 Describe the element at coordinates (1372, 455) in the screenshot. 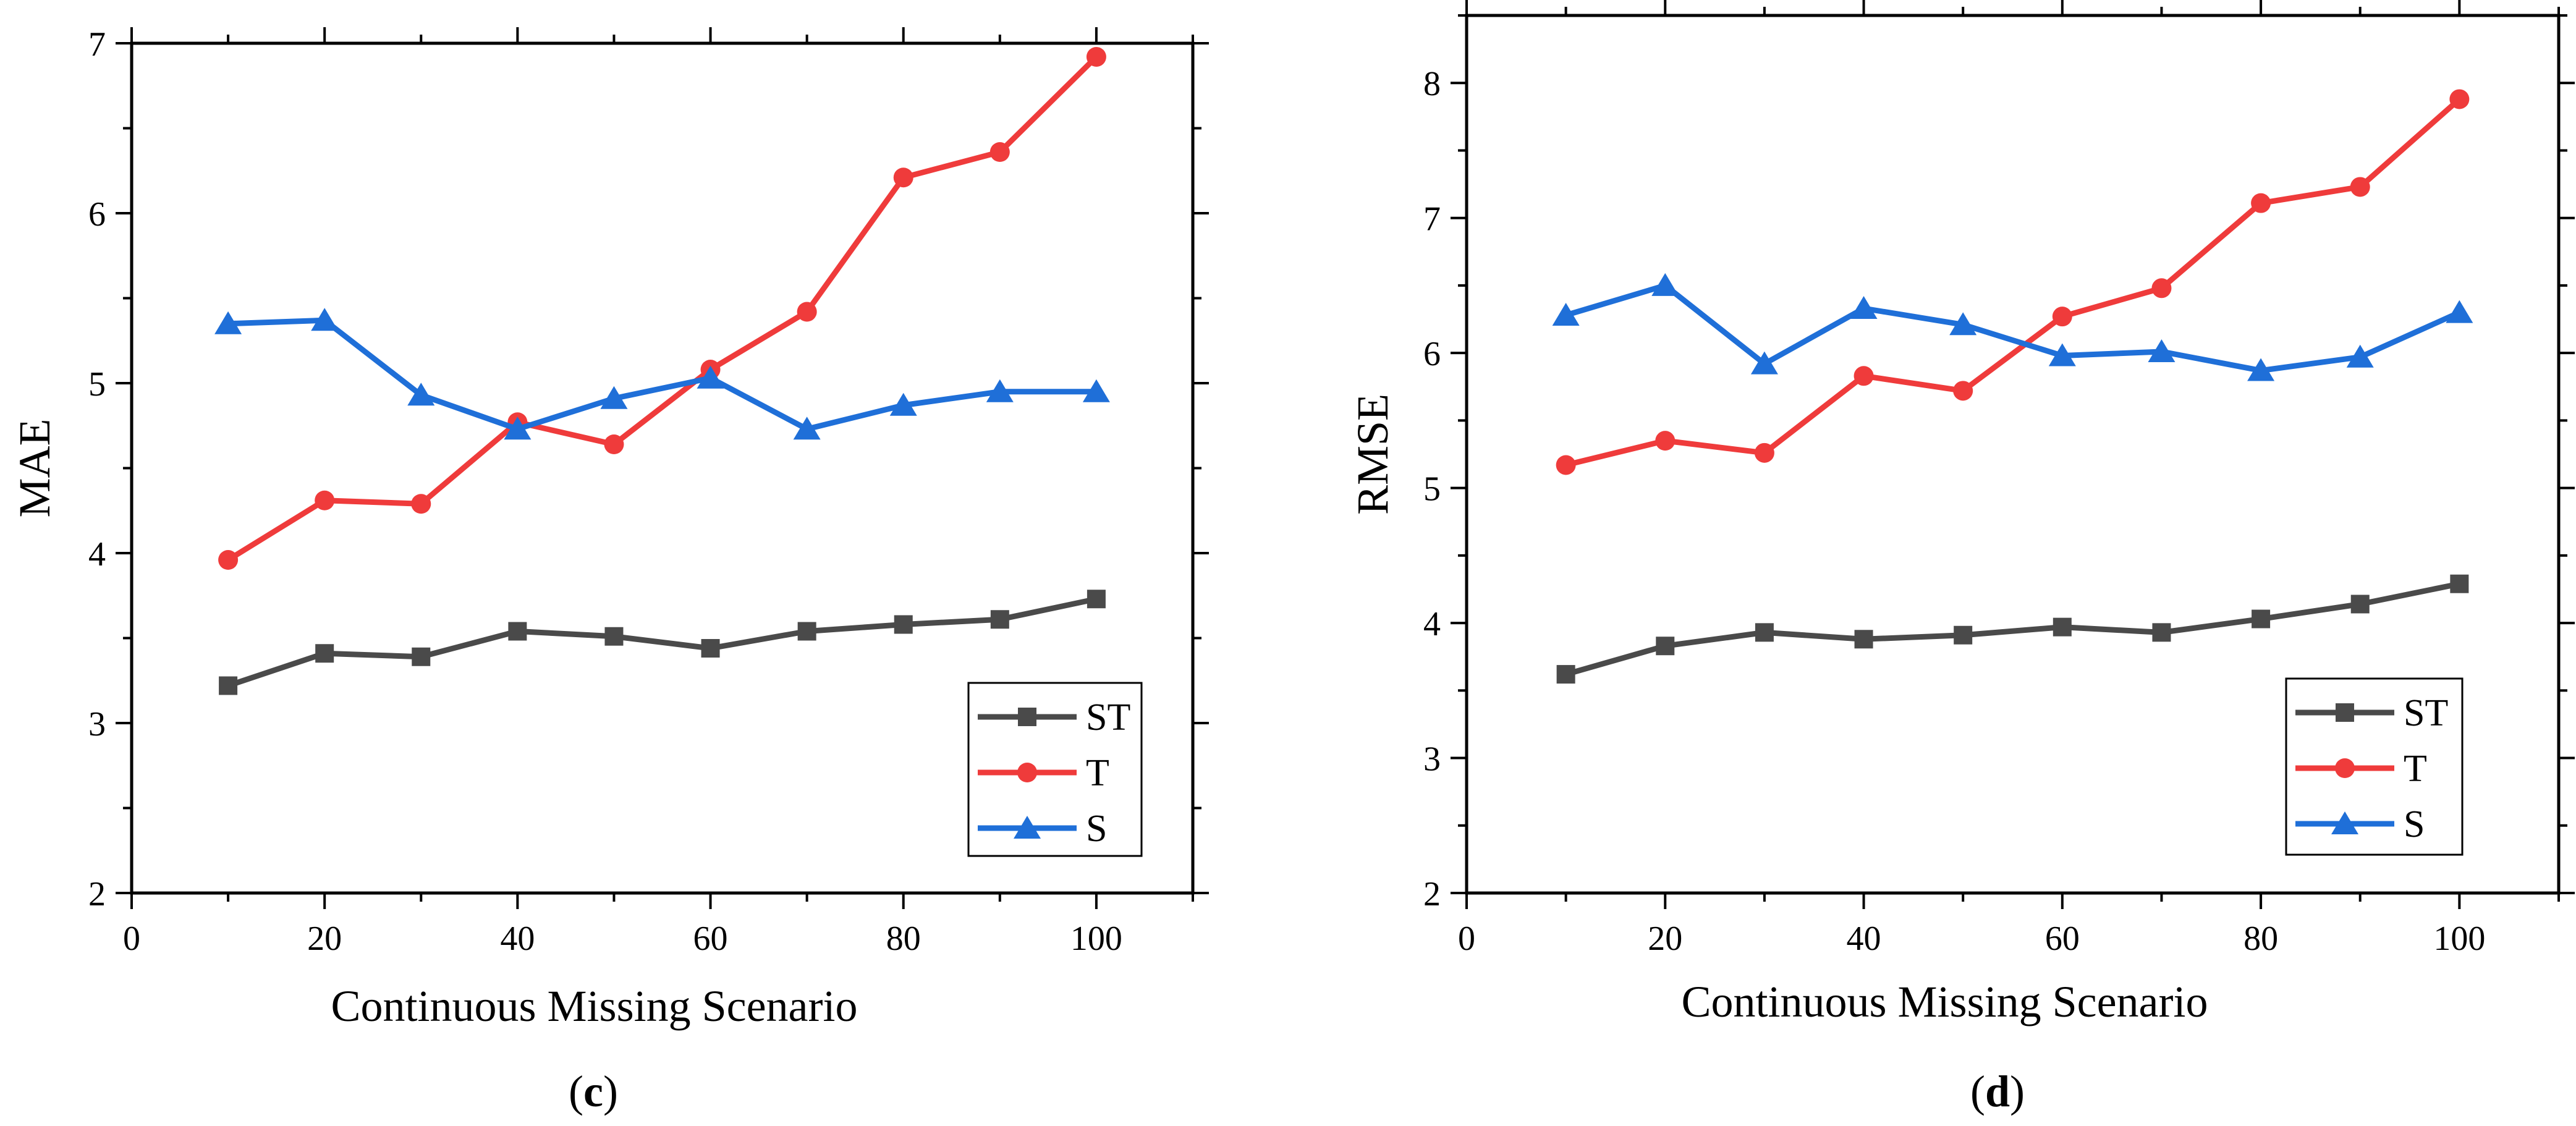

I see `y-axis-title: RMSE` at that location.